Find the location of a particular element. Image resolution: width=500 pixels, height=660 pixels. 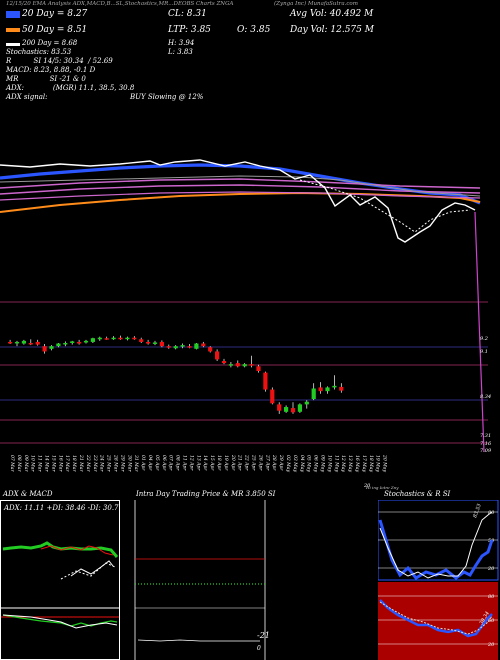

r-white-dotted is located at coordinates (436, 618).